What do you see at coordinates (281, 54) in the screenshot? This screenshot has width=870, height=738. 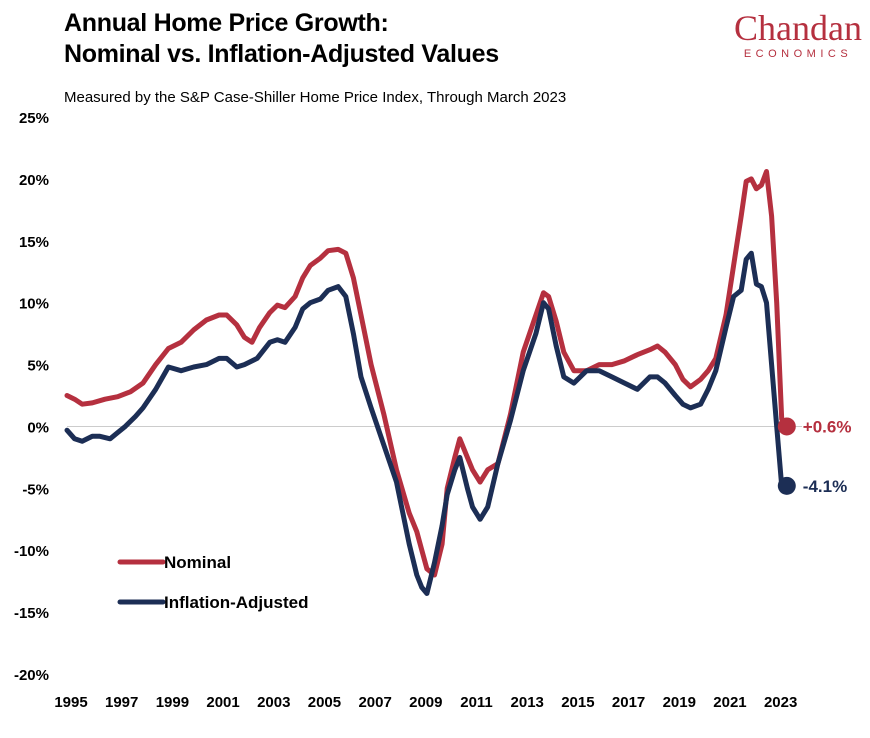 I see `chart-title-line-2: Nominal vs. Inflation-Adjusted Values` at bounding box center [281, 54].